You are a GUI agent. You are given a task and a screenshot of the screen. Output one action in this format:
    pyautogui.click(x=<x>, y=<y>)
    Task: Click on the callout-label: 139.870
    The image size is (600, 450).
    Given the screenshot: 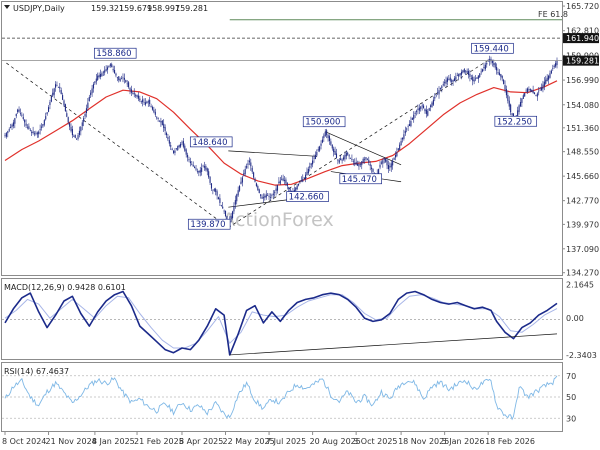 What is the action you would take?
    pyautogui.click(x=207, y=225)
    